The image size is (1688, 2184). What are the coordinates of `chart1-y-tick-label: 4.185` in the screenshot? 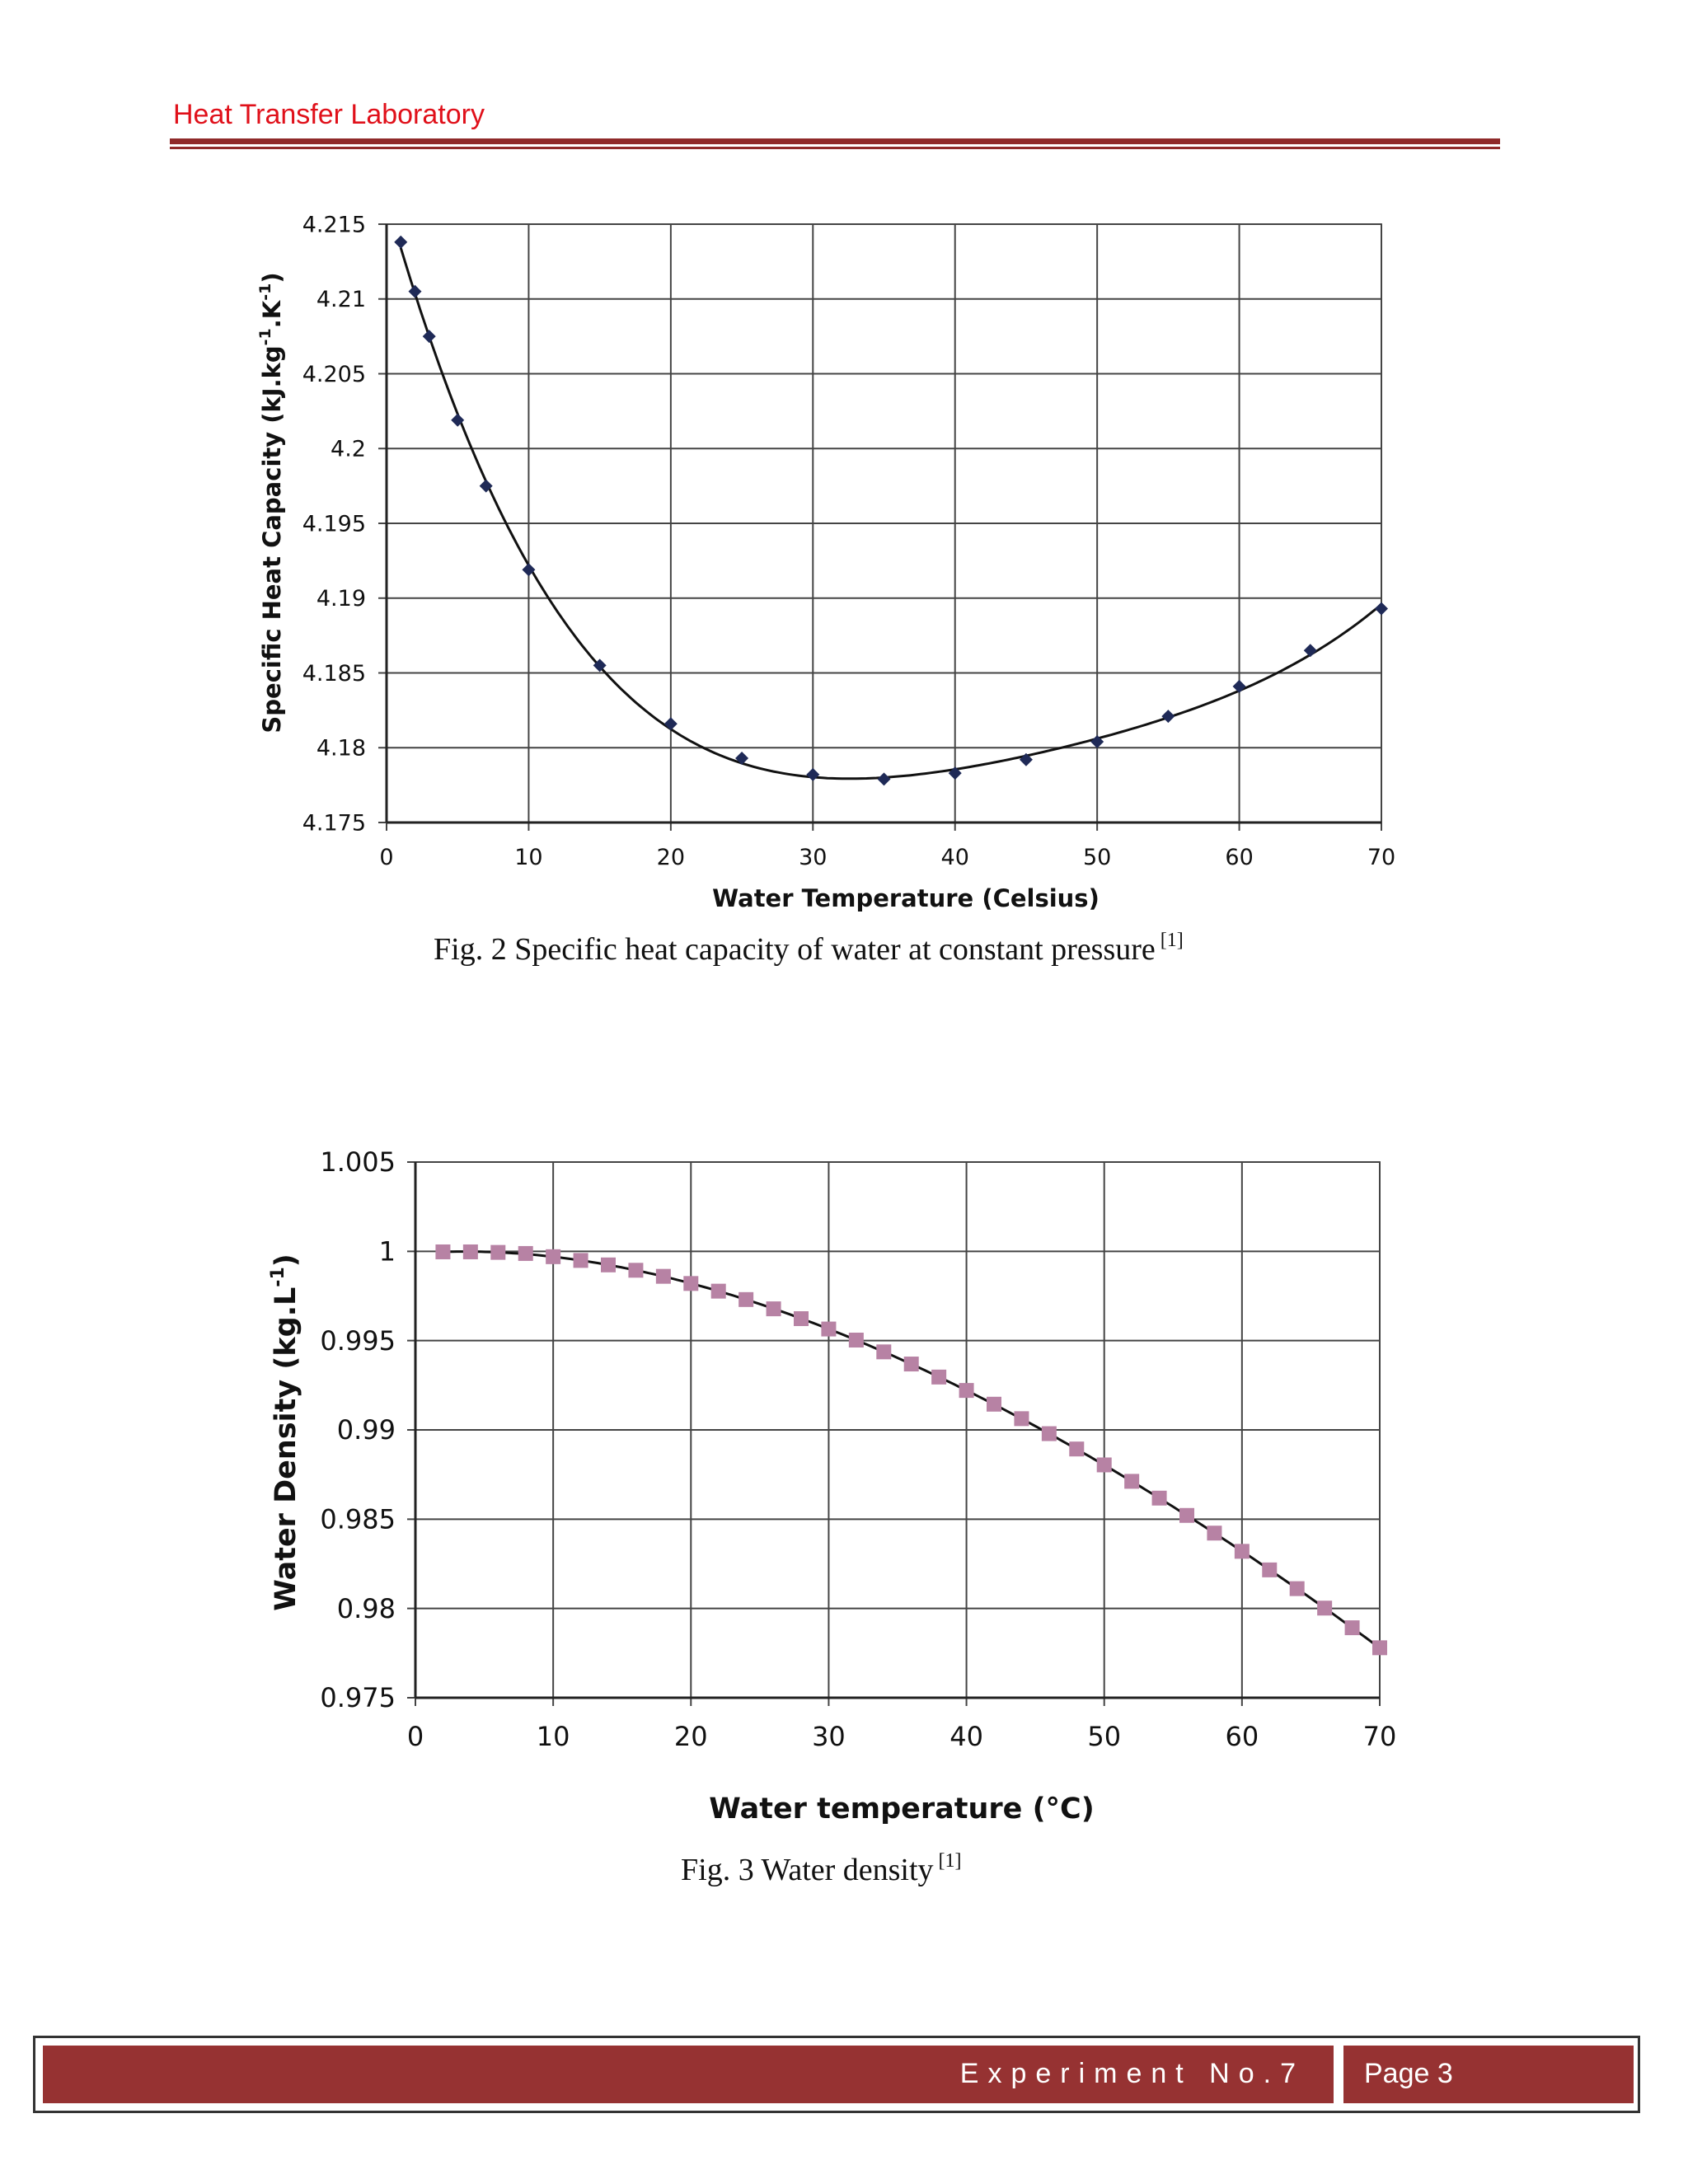 It's located at (334, 674).